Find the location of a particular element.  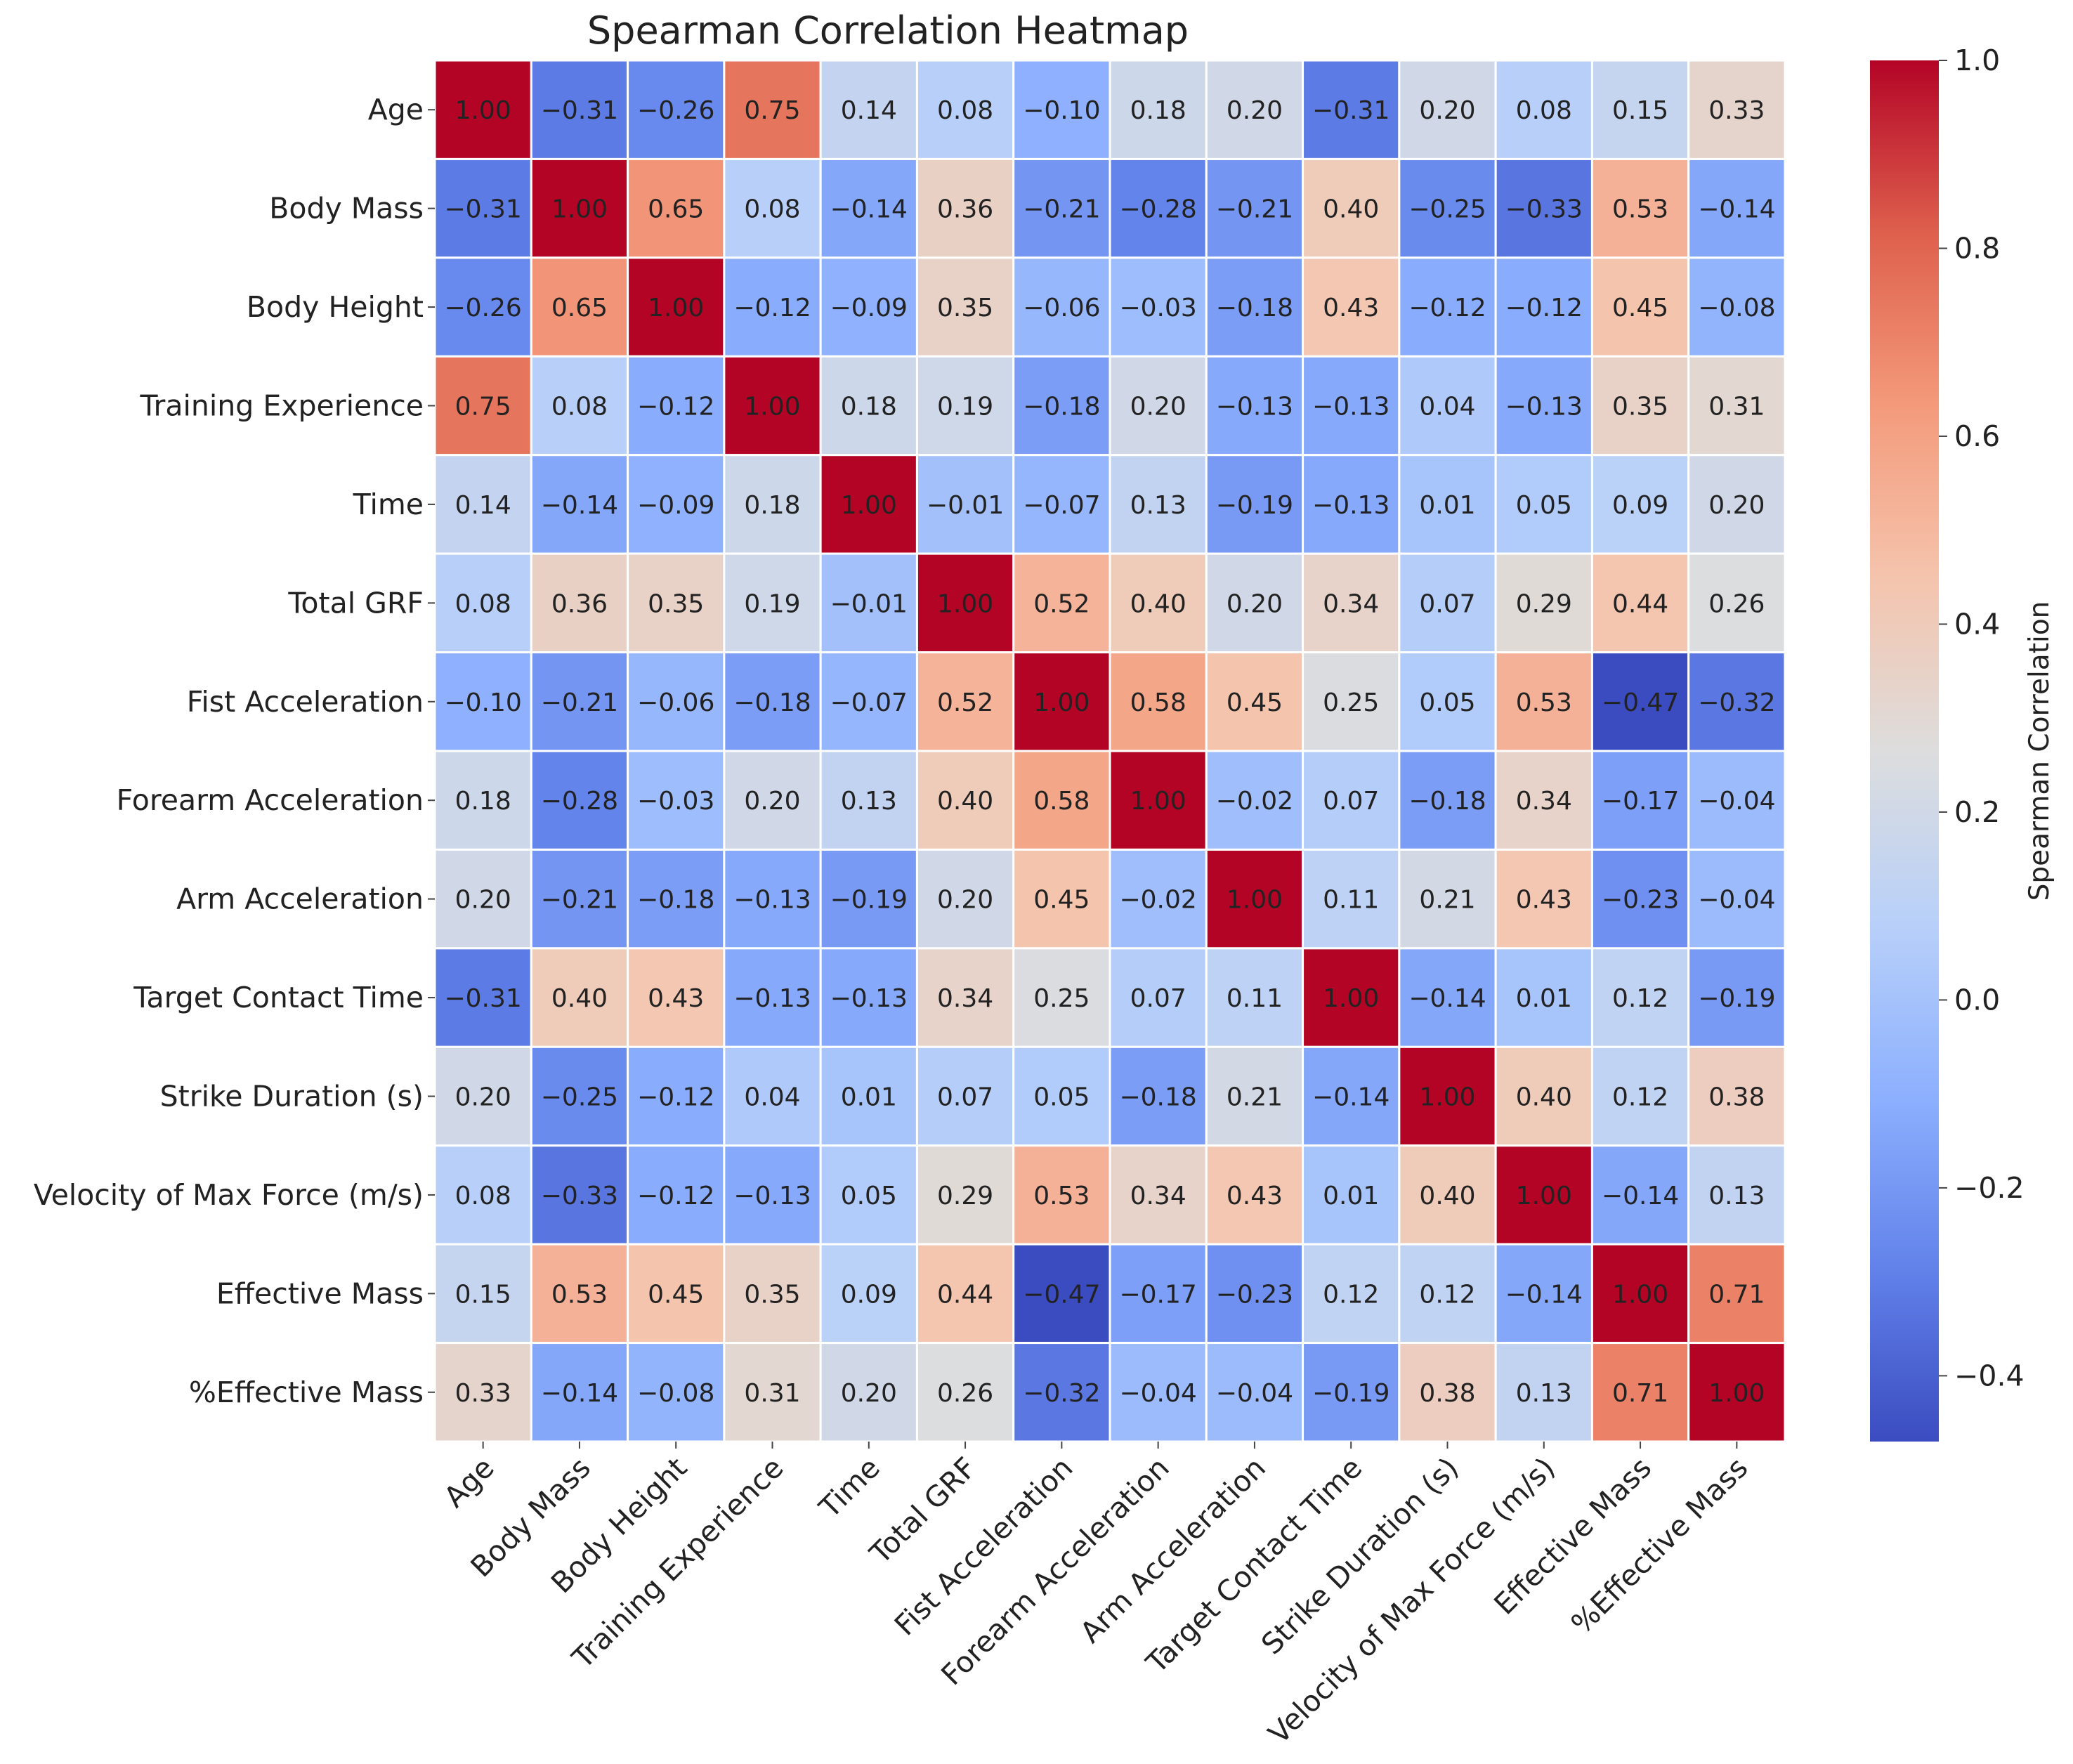

cell-value: −0.32 is located at coordinates (1061, 1393).